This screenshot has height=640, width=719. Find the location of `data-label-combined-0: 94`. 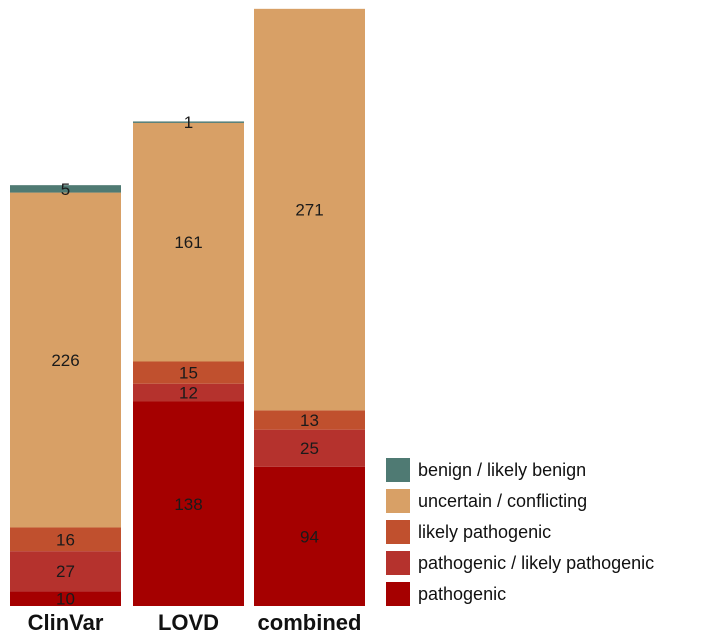

data-label-combined-0: 94 is located at coordinates (309, 536).